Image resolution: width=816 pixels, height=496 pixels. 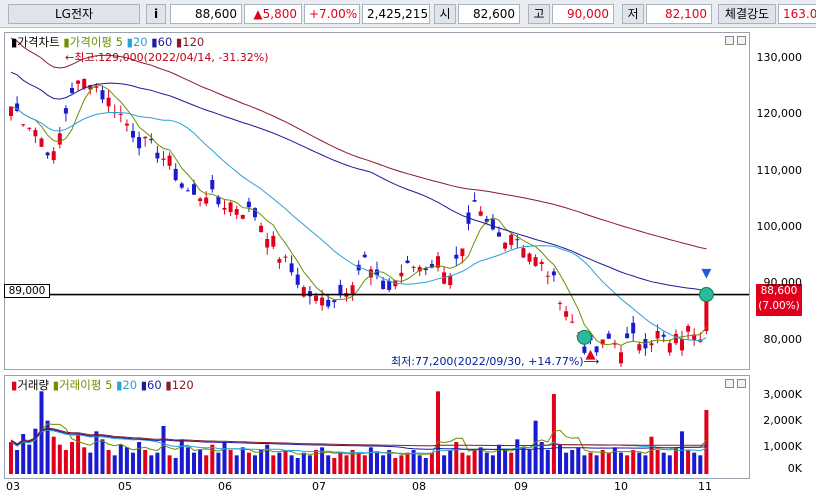 I want to click on reference-price-label: 89,000, so click(x=27, y=291).